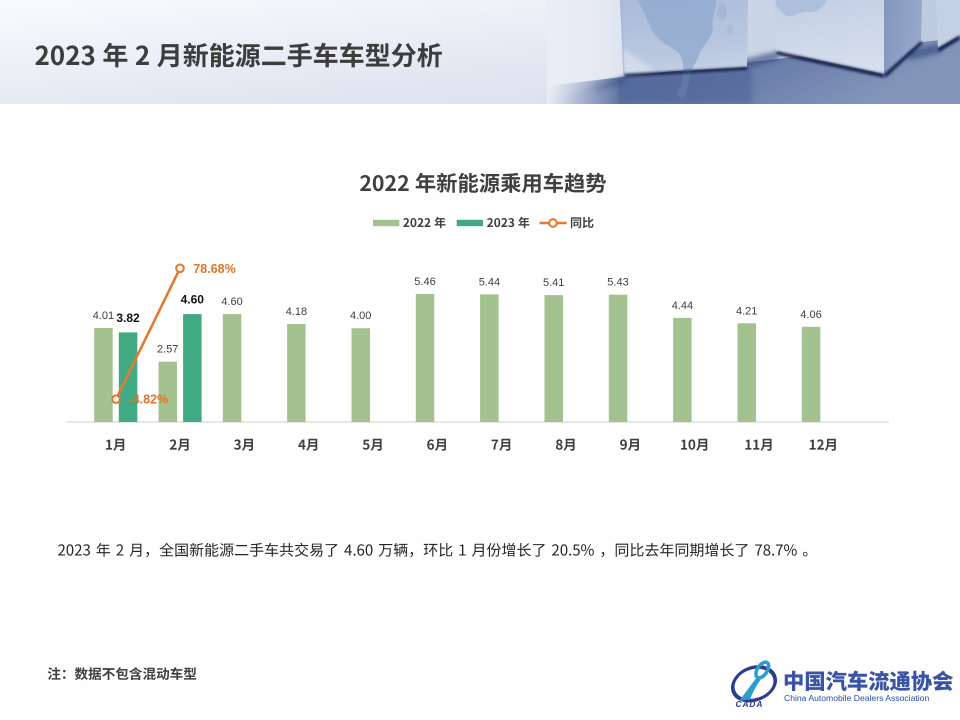 This screenshot has height=720, width=960. I want to click on svg-text: 5.41, so click(553, 283).